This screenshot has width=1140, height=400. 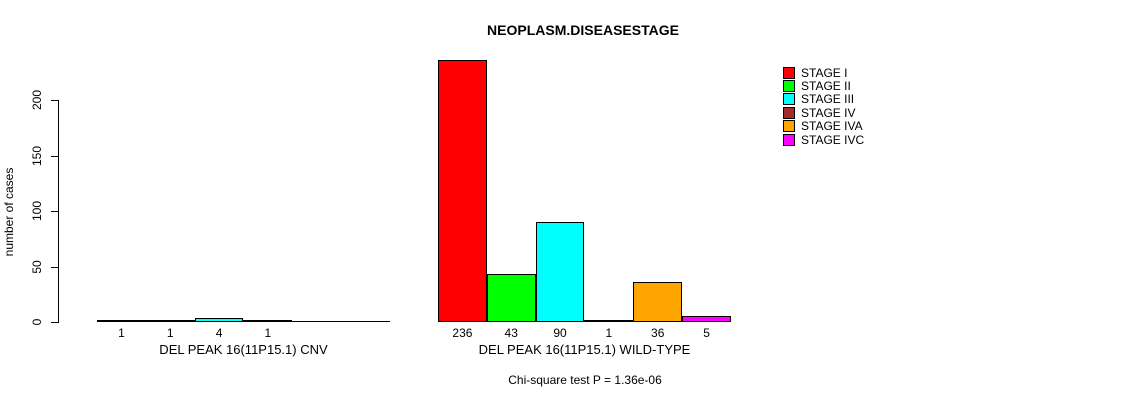 I want to click on bar-value-label: 236, so click(x=462, y=333).